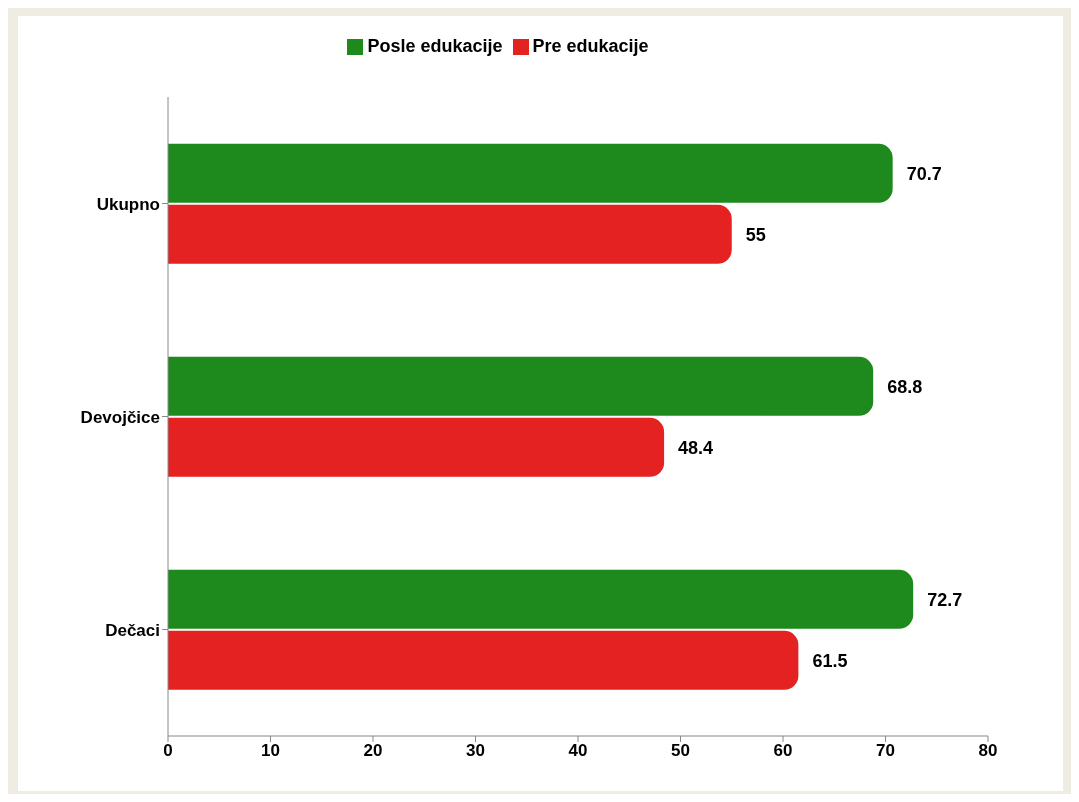 Image resolution: width=1079 pixels, height=802 pixels. What do you see at coordinates (120, 417) in the screenshot?
I see `y-tick-label: Devojčice` at bounding box center [120, 417].